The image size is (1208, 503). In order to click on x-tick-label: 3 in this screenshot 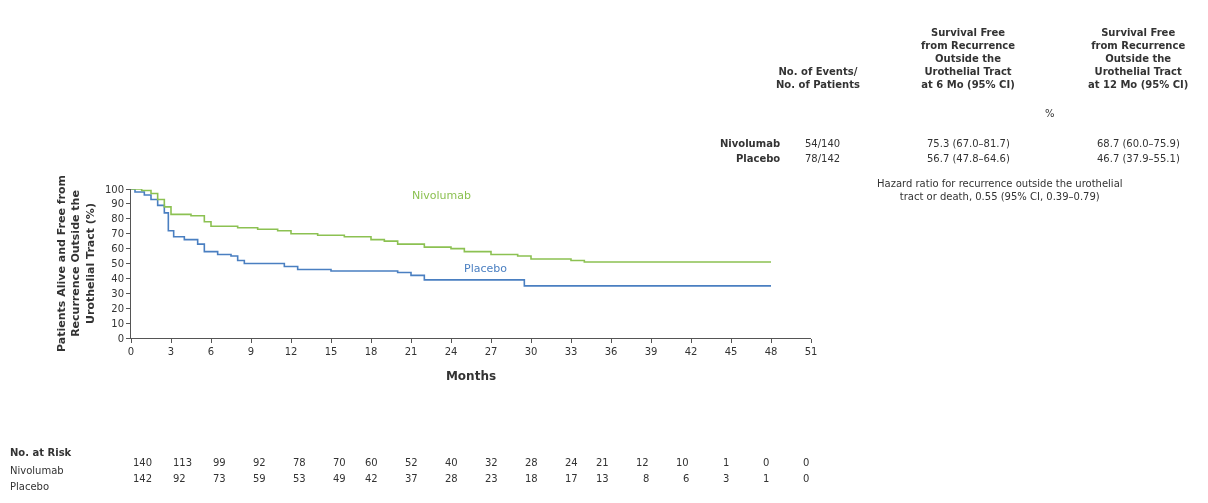, I will do `click(171, 351)`.